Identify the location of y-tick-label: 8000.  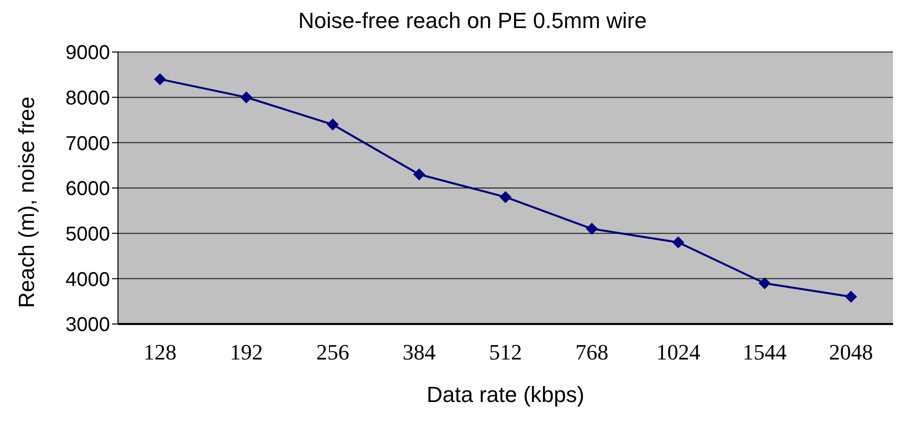
(88, 98).